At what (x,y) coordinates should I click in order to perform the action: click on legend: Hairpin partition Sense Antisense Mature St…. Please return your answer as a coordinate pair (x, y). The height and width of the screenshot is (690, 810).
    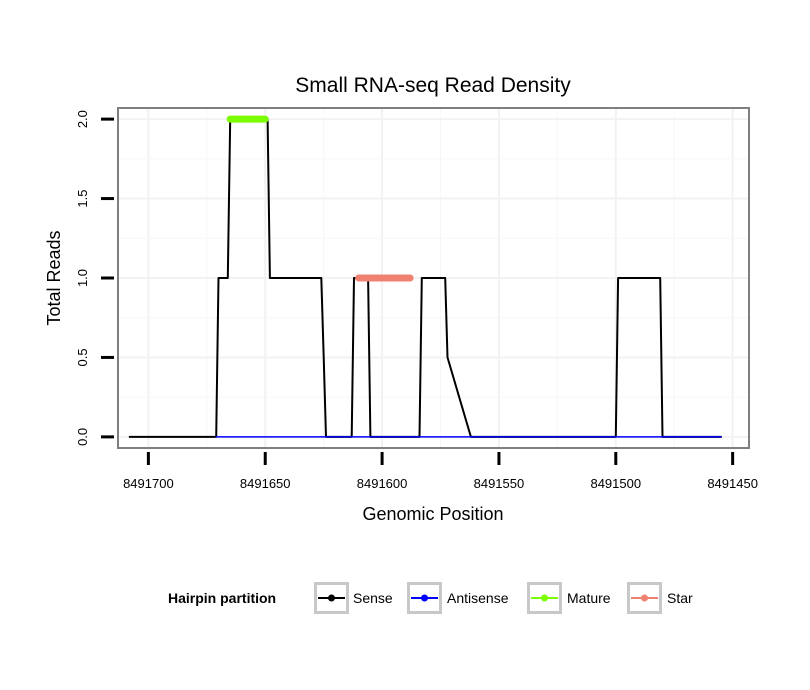
    Looking at the image, I should click on (430, 598).